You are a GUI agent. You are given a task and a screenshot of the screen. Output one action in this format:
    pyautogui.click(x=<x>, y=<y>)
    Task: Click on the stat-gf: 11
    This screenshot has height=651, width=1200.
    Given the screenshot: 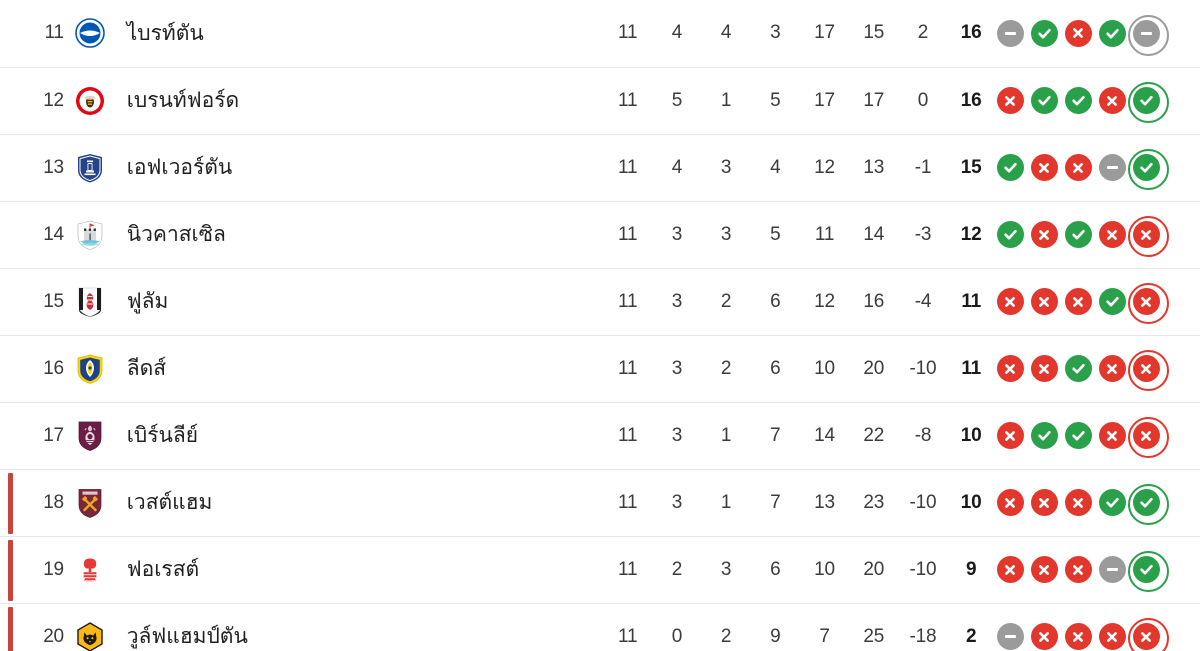 What is the action you would take?
    pyautogui.click(x=824, y=234)
    